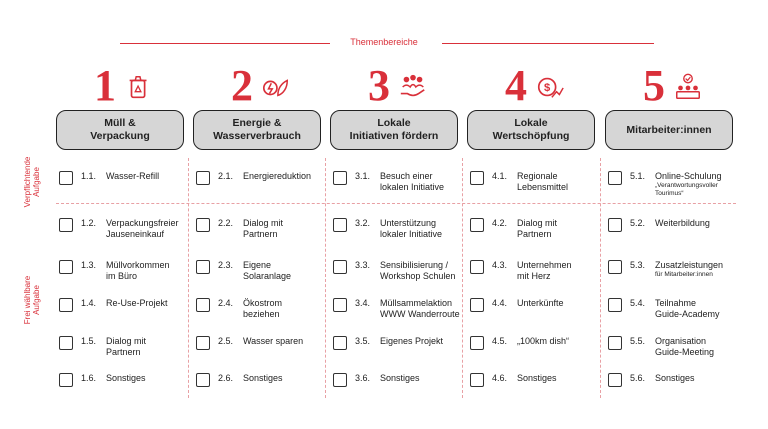 This screenshot has height=429, width=768. Describe the element at coordinates (395, 350) in the screenshot. I see `task-item: 3.5. Eigenes Projekt` at that location.